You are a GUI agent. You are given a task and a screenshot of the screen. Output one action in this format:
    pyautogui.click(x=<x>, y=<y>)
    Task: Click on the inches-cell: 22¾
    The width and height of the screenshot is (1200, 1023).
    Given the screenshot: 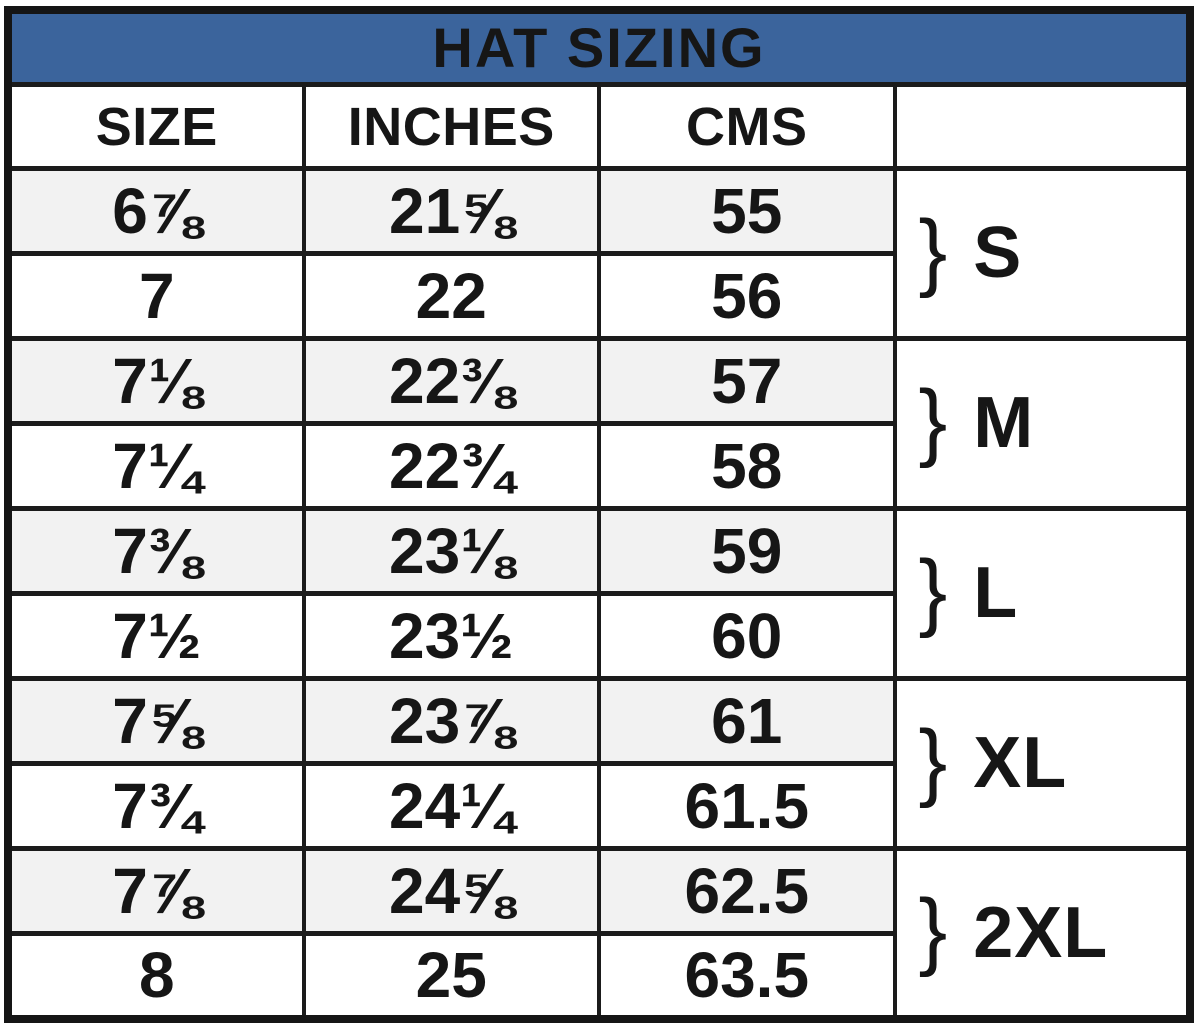 What is the action you would take?
    pyautogui.click(x=451, y=466)
    